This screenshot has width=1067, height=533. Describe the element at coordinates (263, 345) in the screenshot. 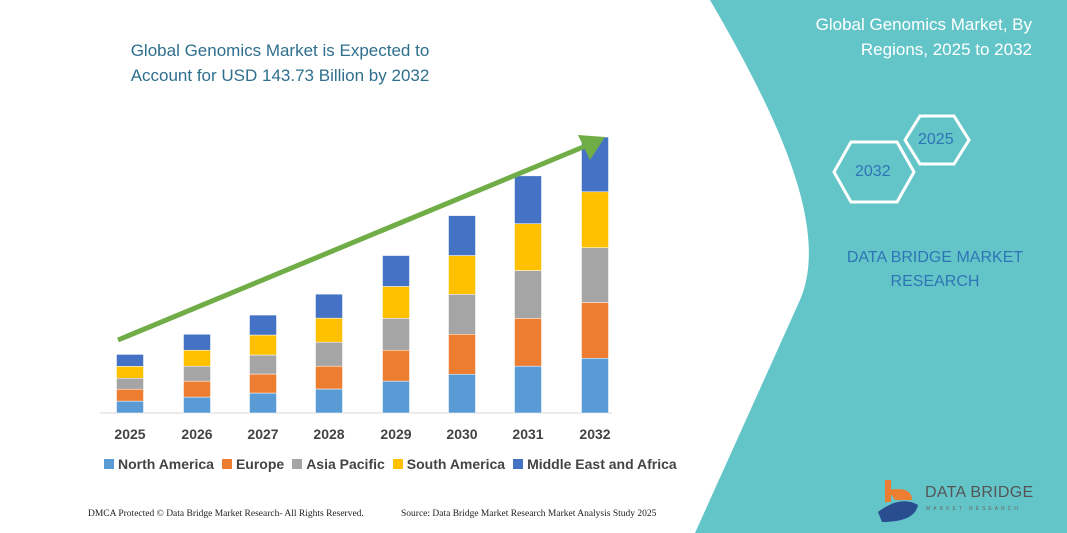

I see `bar-segment-2027-south-america` at that location.